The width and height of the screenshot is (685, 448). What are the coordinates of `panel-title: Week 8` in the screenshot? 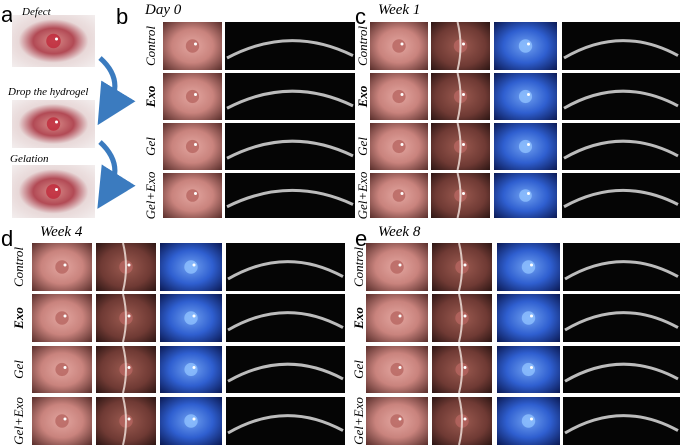 It's located at (399, 232).